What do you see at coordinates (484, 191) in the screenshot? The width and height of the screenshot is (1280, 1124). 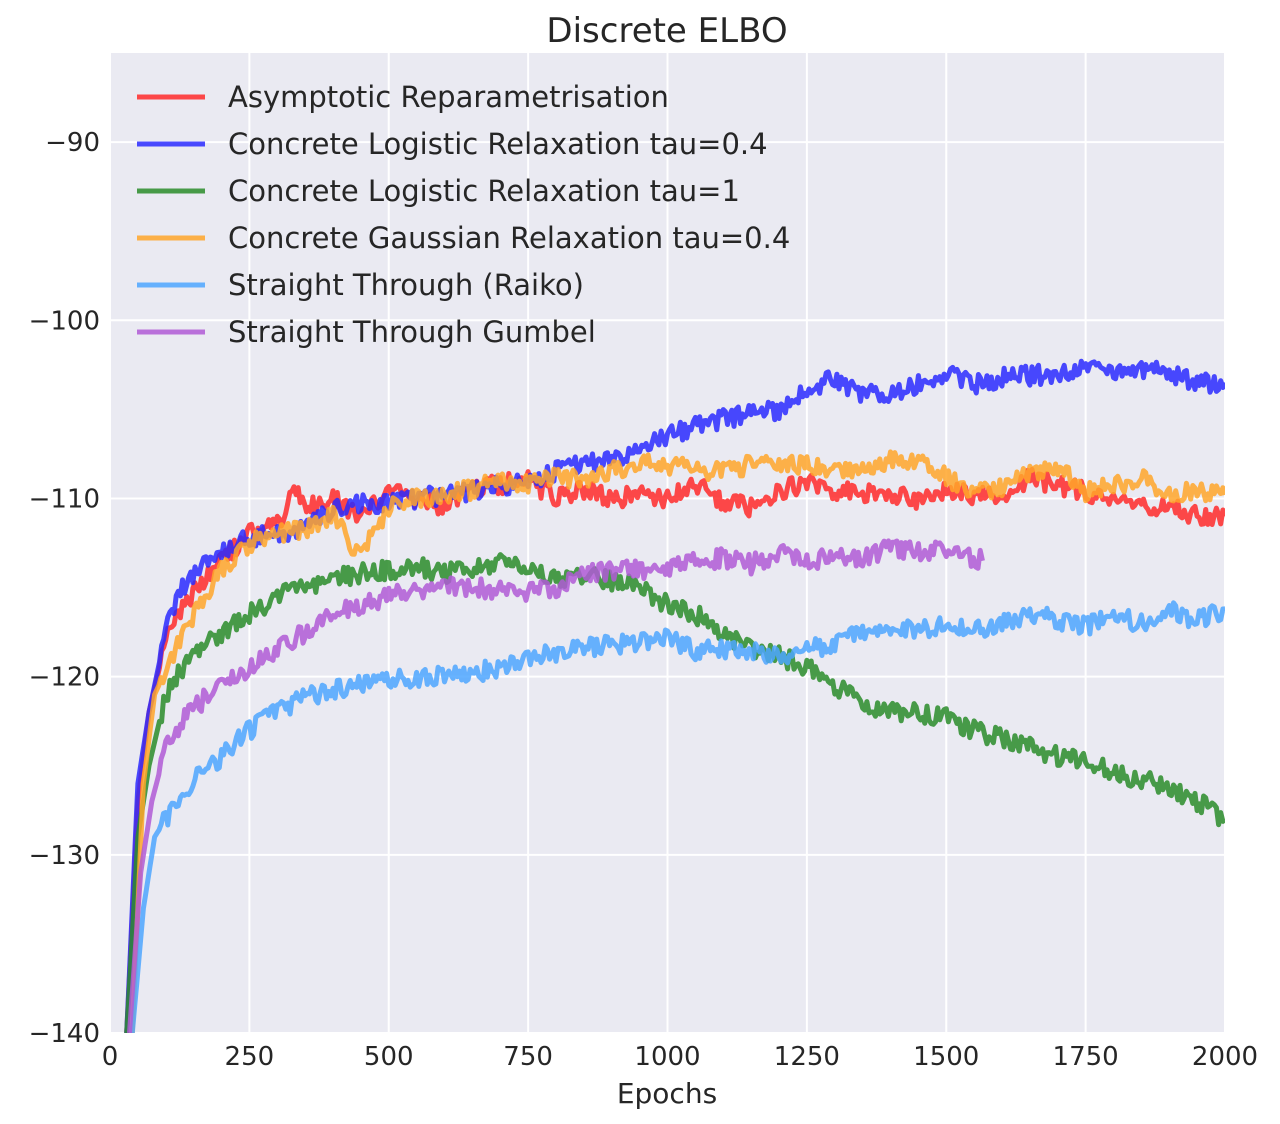 I see `legend-label: Concrete Logistic Relaxation tau=1` at bounding box center [484, 191].